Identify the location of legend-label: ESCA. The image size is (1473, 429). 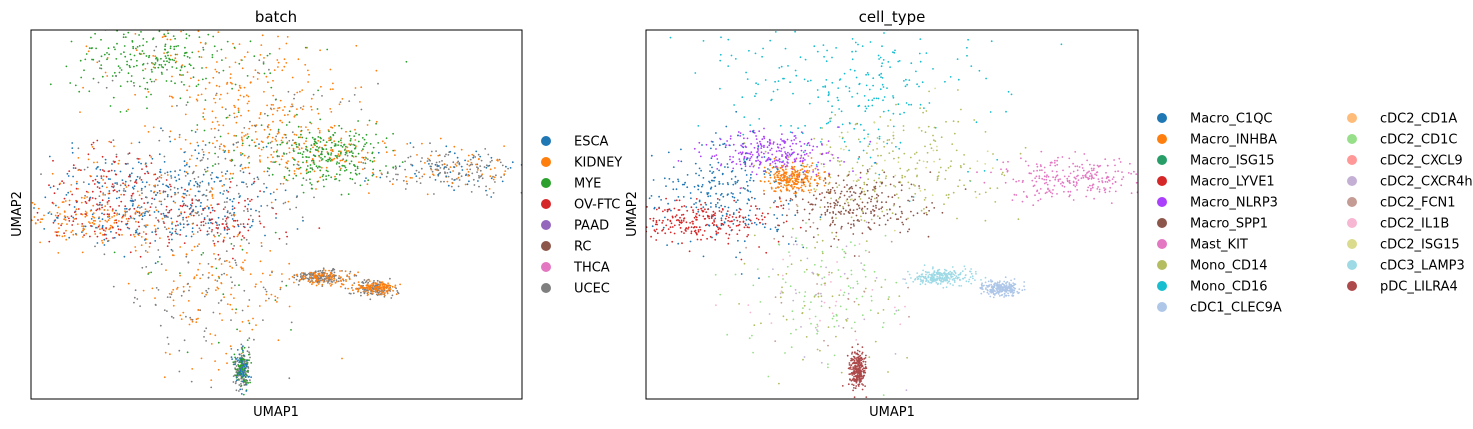
(591, 142).